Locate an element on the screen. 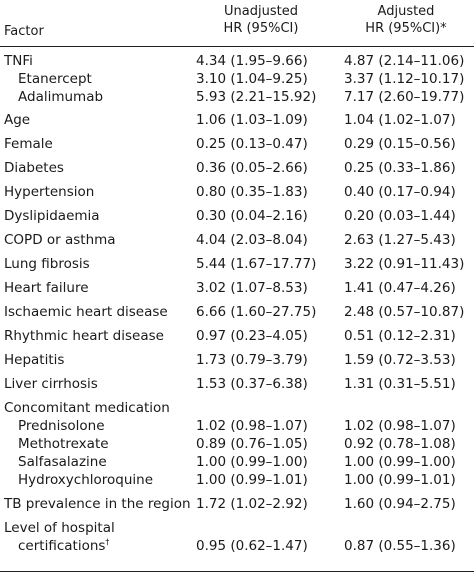 The height and width of the screenshot is (572, 474). header-rule is located at coordinates (237, 46).